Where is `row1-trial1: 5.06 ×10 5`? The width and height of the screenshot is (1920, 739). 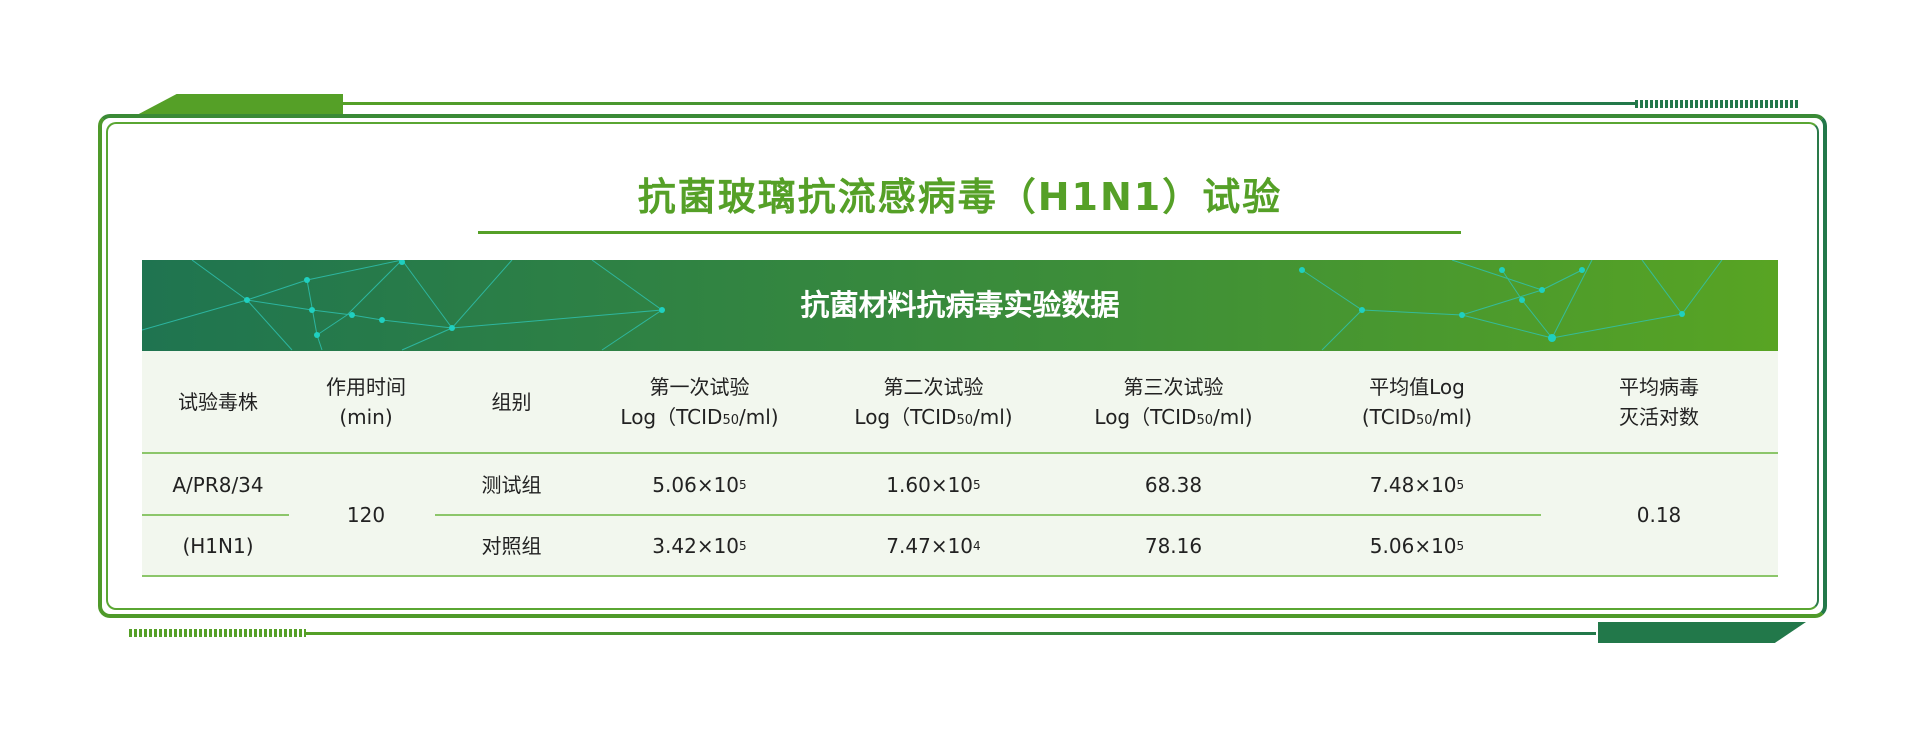 row1-trial1: 5.06 ×10 5 is located at coordinates (699, 484).